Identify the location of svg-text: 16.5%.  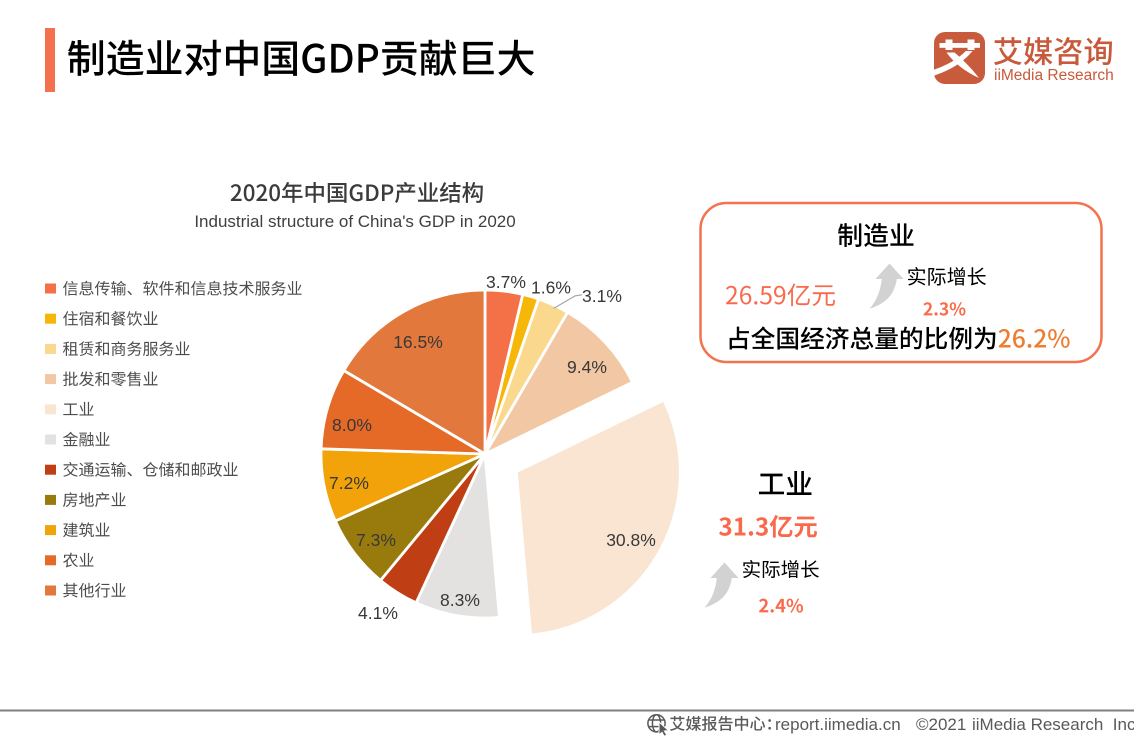
(418, 342).